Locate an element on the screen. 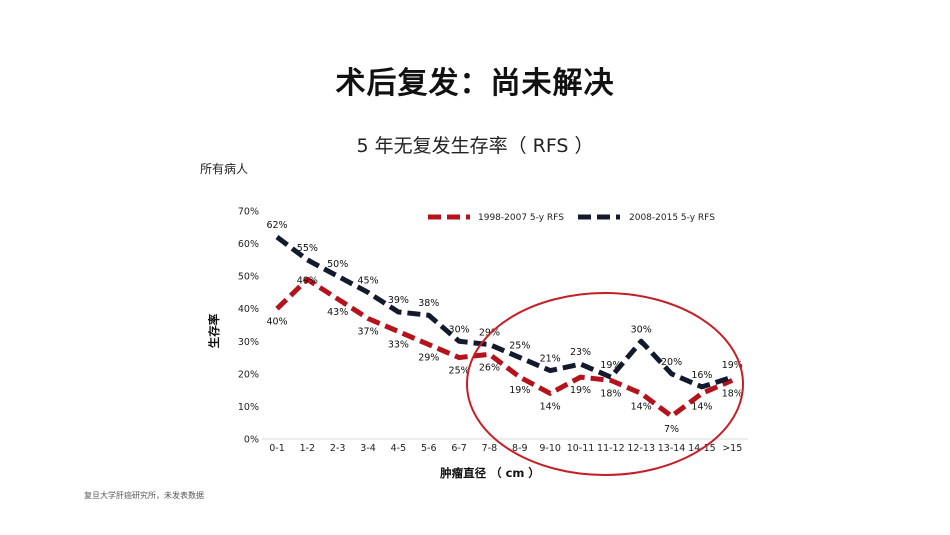  x-tick-label: 12-13 is located at coordinates (641, 448).